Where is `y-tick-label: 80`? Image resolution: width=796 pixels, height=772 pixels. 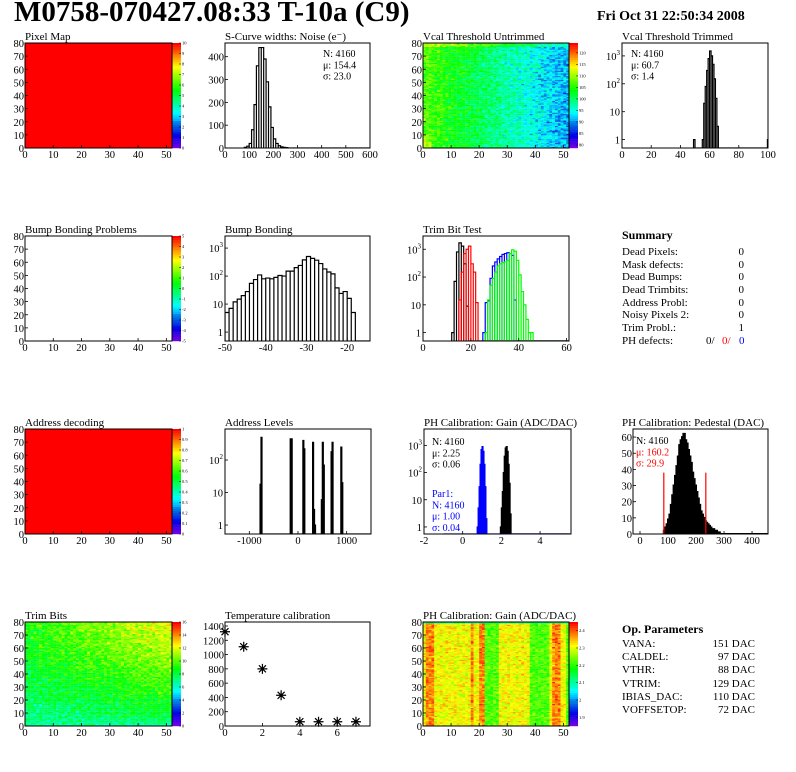
y-tick-label: 80 is located at coordinates (19, 237).